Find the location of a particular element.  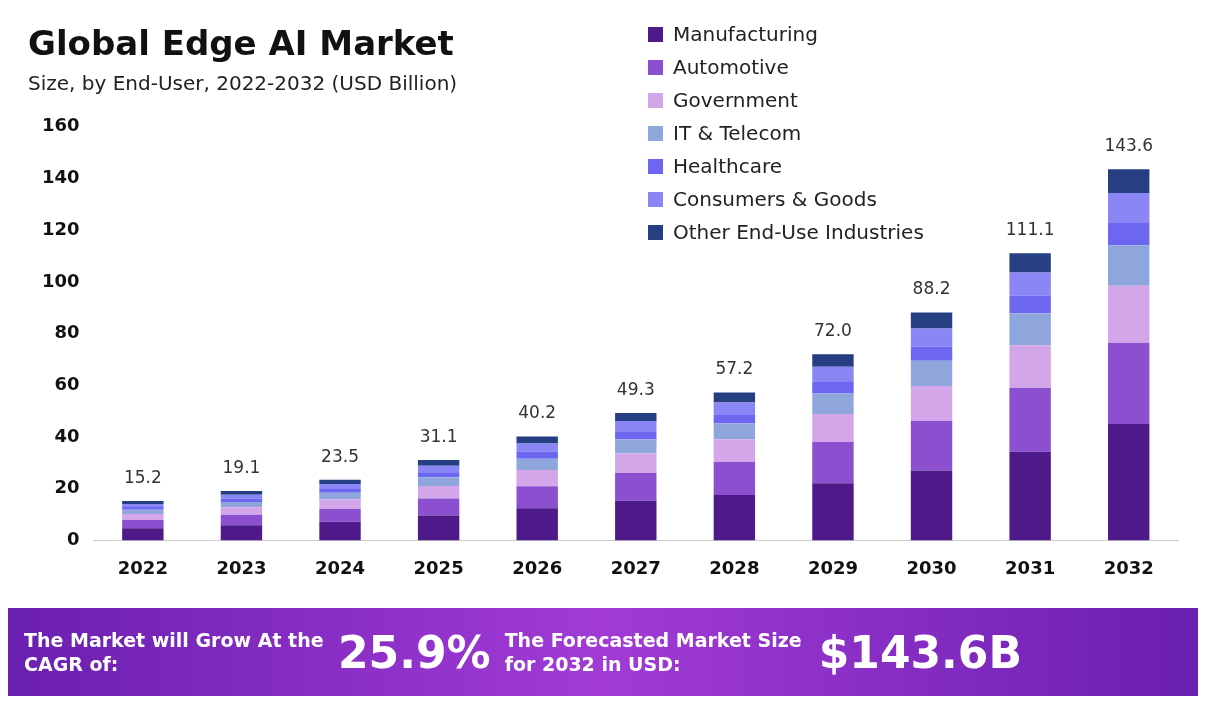

total-label: 49.3 is located at coordinates (635, 388).